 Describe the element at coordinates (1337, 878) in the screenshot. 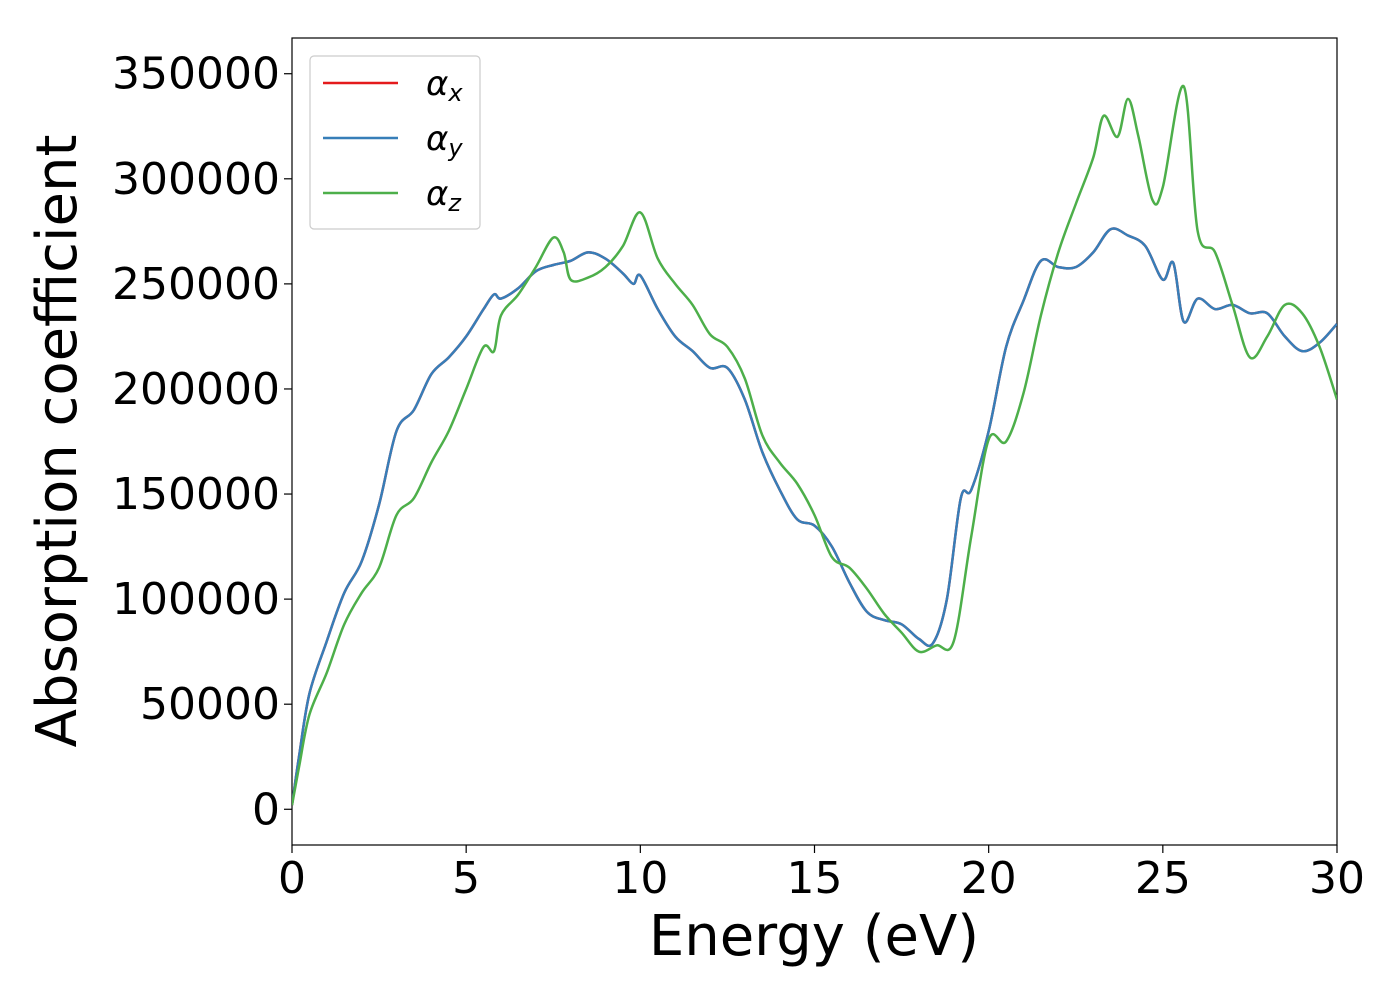

I see `x-tick-label: 30` at that location.